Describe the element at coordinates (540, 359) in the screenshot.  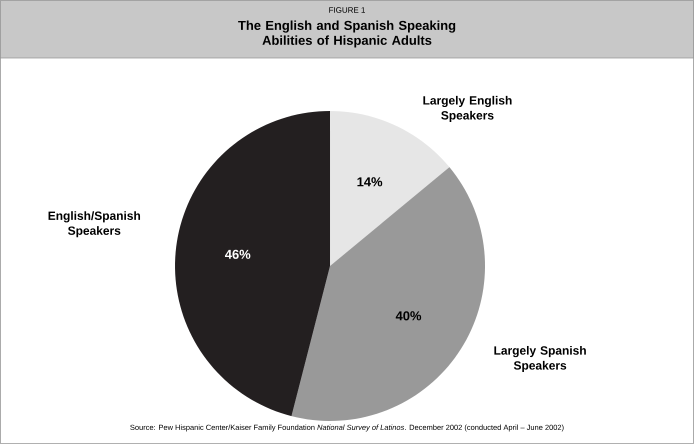
I see `slice-label: Largely Spanish Speakers` at that location.